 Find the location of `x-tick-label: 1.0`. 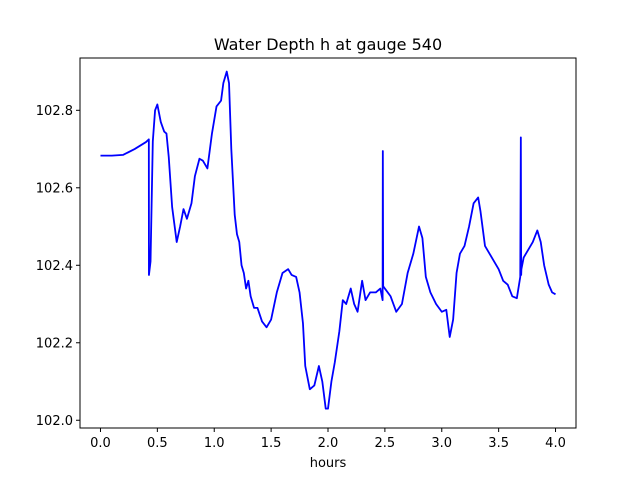

x-tick-label: 1.0 is located at coordinates (214, 443).